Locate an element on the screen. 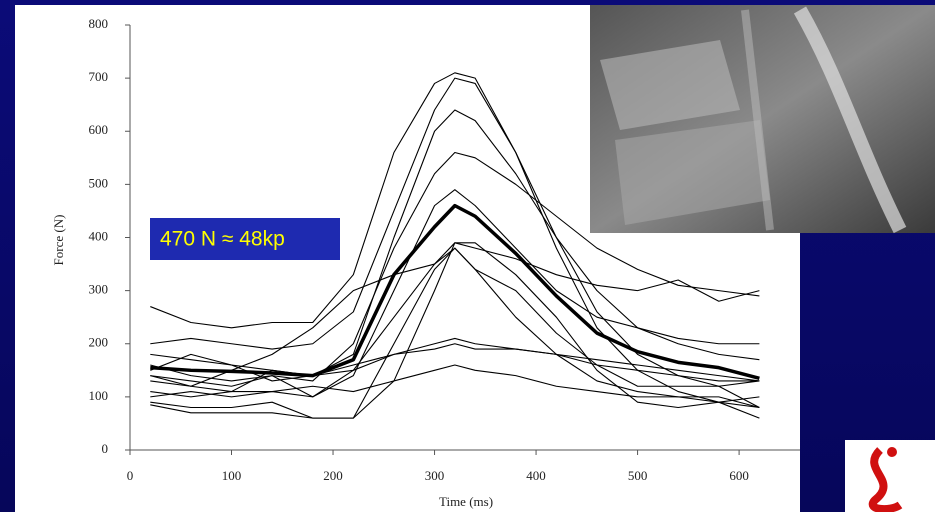 The width and height of the screenshot is (935, 512). x-tick-label: 200 is located at coordinates (333, 475).